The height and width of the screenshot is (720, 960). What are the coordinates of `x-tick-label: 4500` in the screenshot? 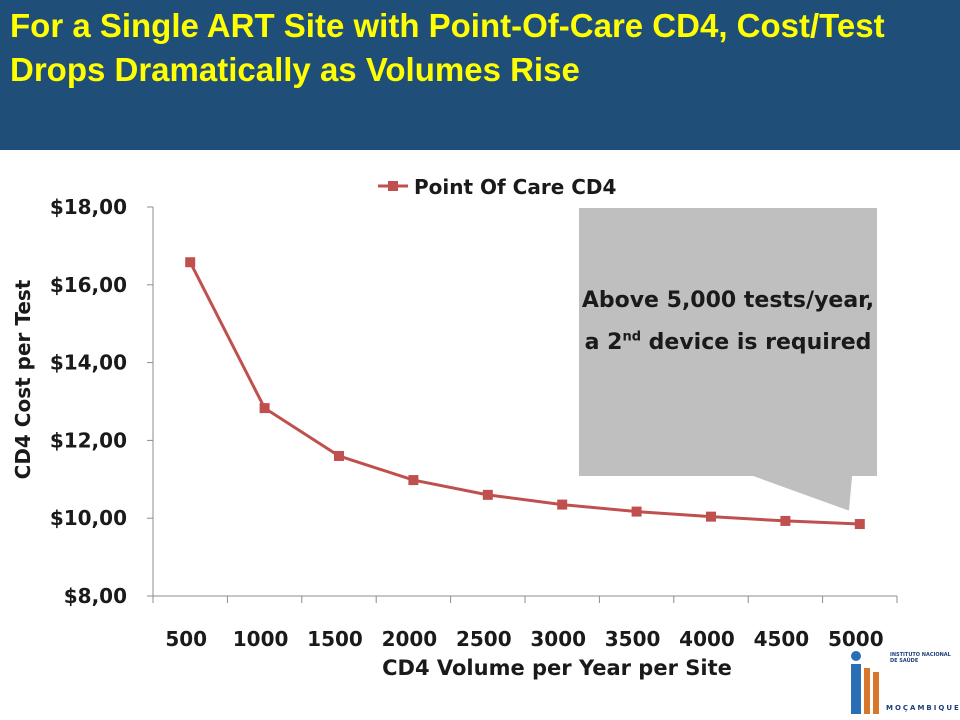 It's located at (782, 639).